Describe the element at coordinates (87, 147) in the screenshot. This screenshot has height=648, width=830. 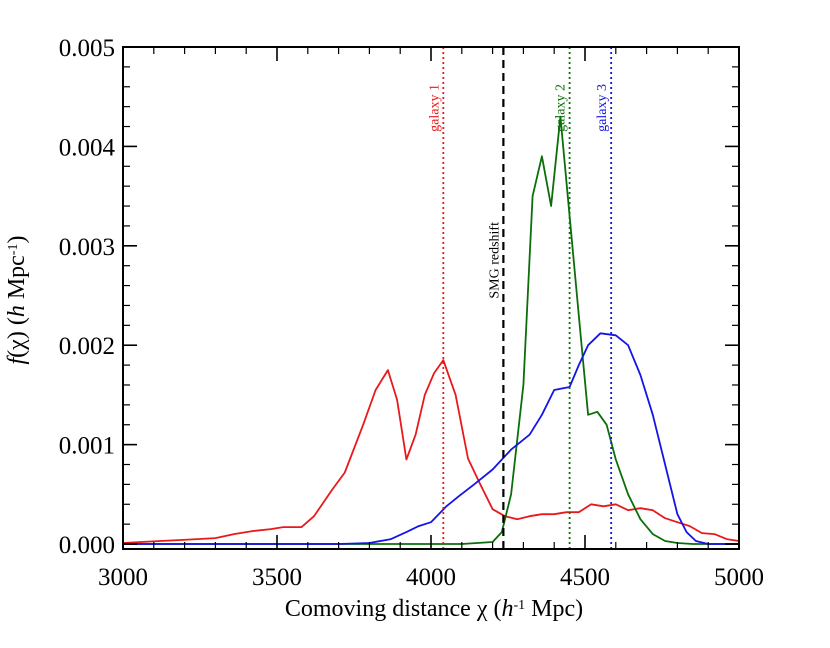
I see `y-tick-label-4: 0.004` at that location.